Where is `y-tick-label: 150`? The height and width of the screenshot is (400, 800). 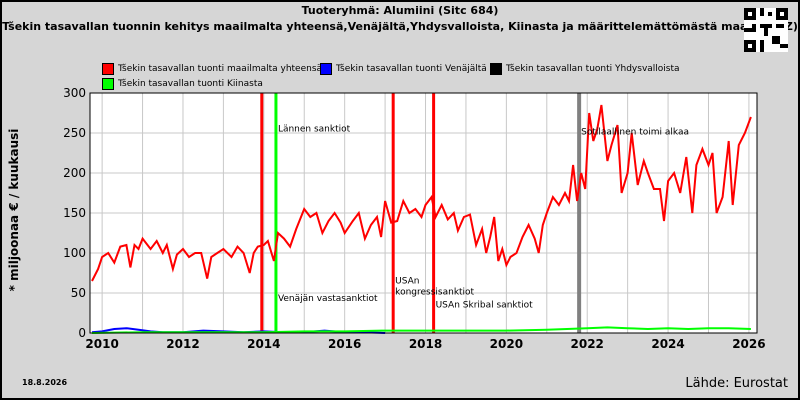 y-tick-label: 150 is located at coordinates (74, 213).